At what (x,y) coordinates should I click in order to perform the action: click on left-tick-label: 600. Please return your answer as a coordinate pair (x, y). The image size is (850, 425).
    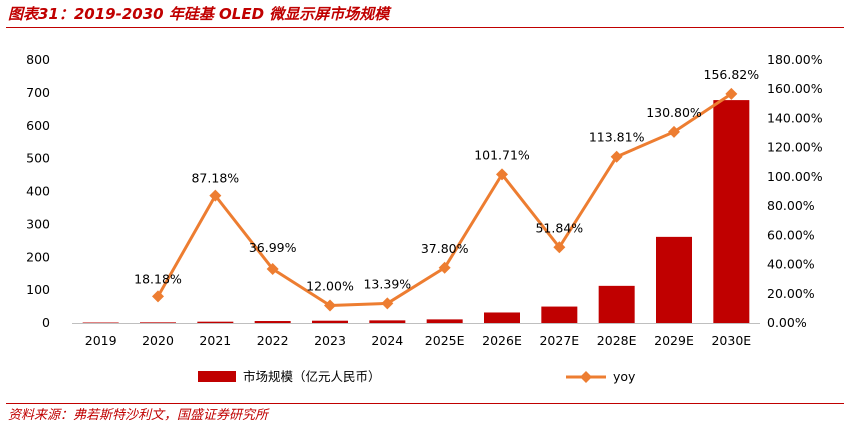
    Looking at the image, I should click on (38, 125).